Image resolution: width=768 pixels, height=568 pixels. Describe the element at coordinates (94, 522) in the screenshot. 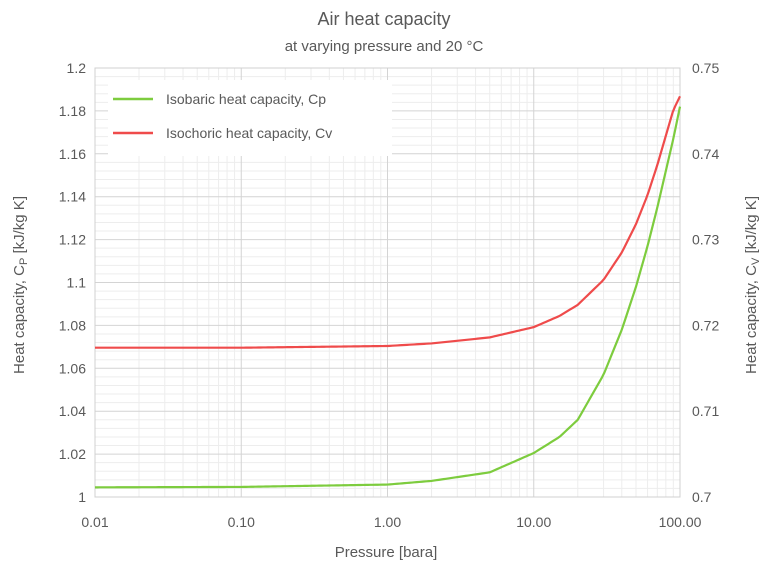

I see `x-tick-label: 0.01` at that location.